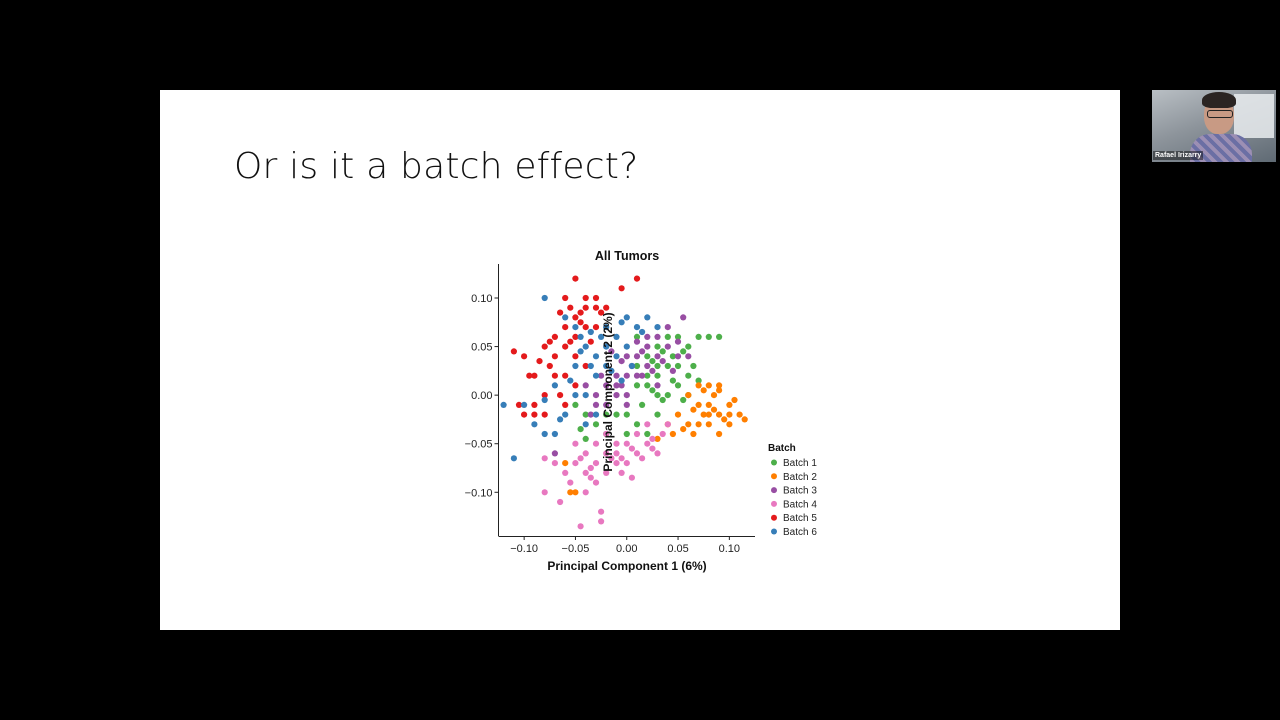  Describe the element at coordinates (800, 463) in the screenshot. I see `legend-entry: Batch 1` at that location.